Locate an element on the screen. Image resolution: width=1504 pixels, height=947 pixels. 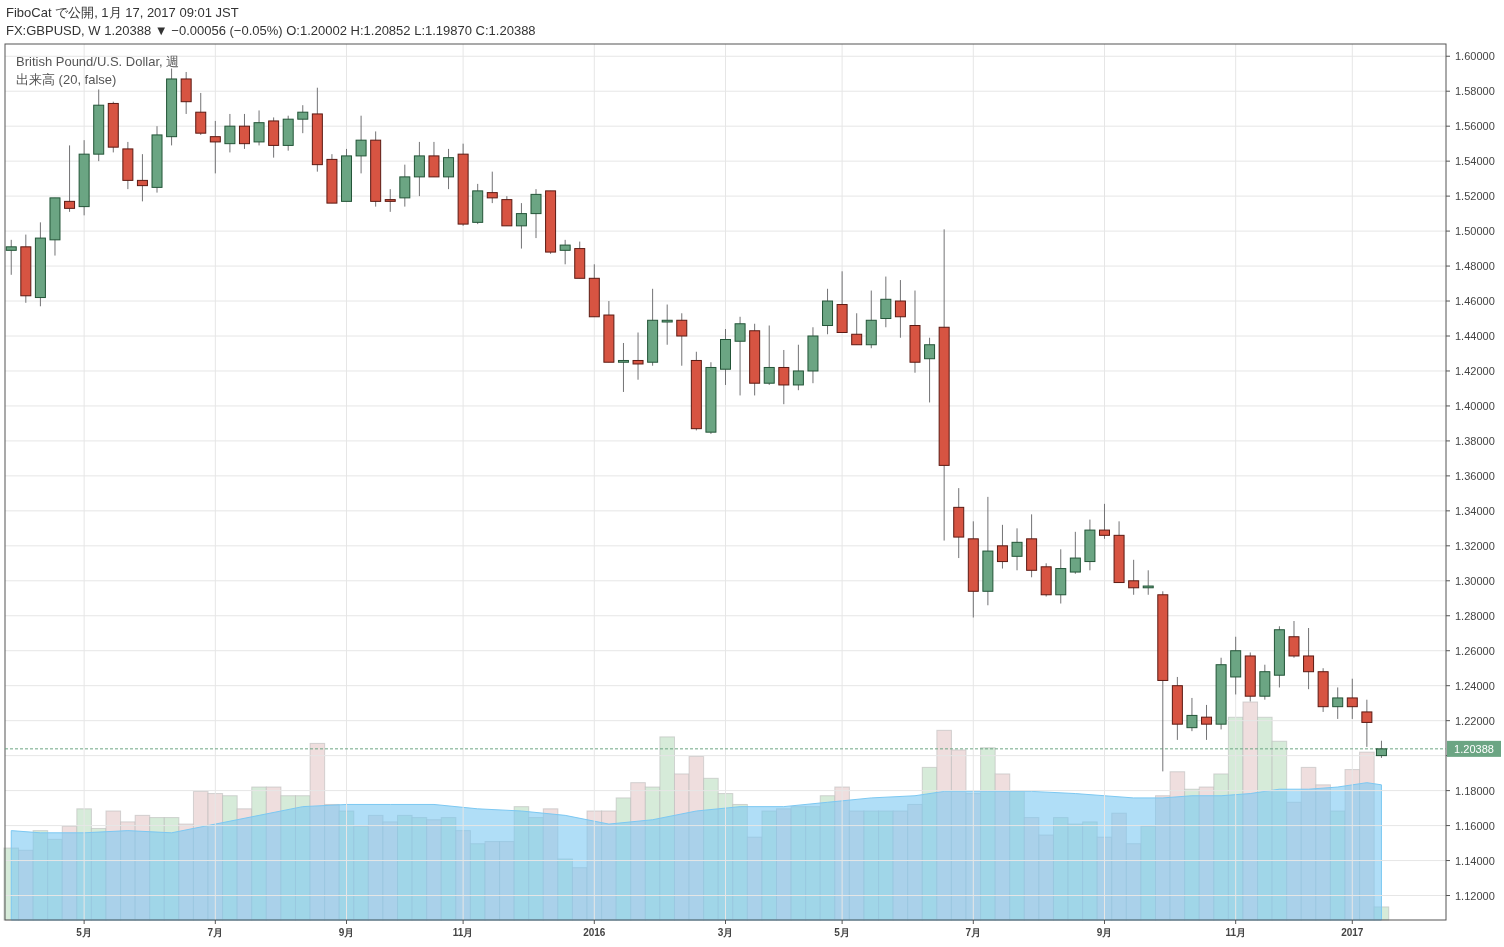
y-tick-label: 1.40000 is located at coordinates (1475, 405).